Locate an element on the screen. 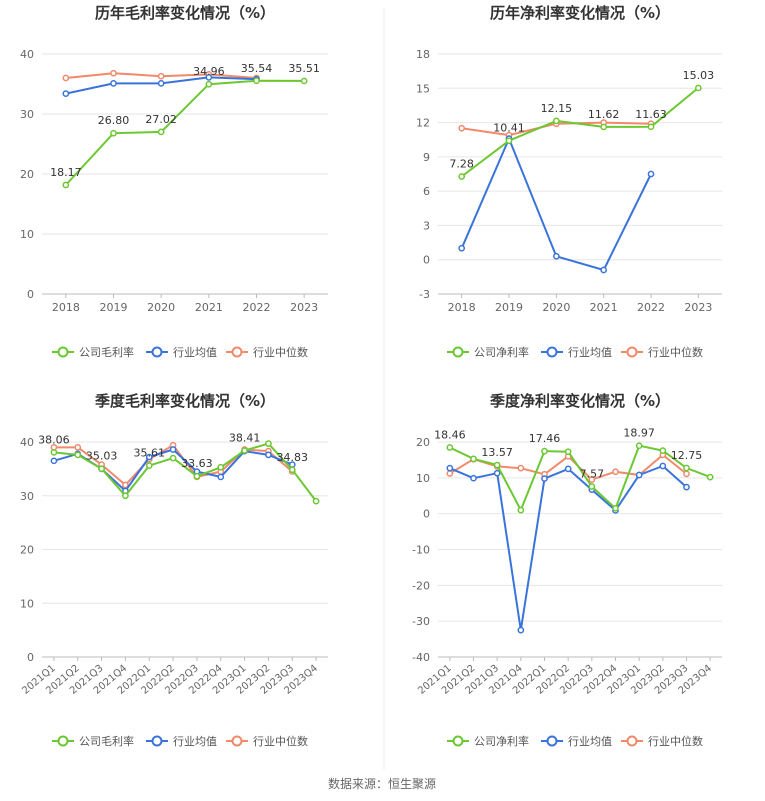 This screenshot has height=801, width=765. data-label: 38.06 is located at coordinates (54, 439).